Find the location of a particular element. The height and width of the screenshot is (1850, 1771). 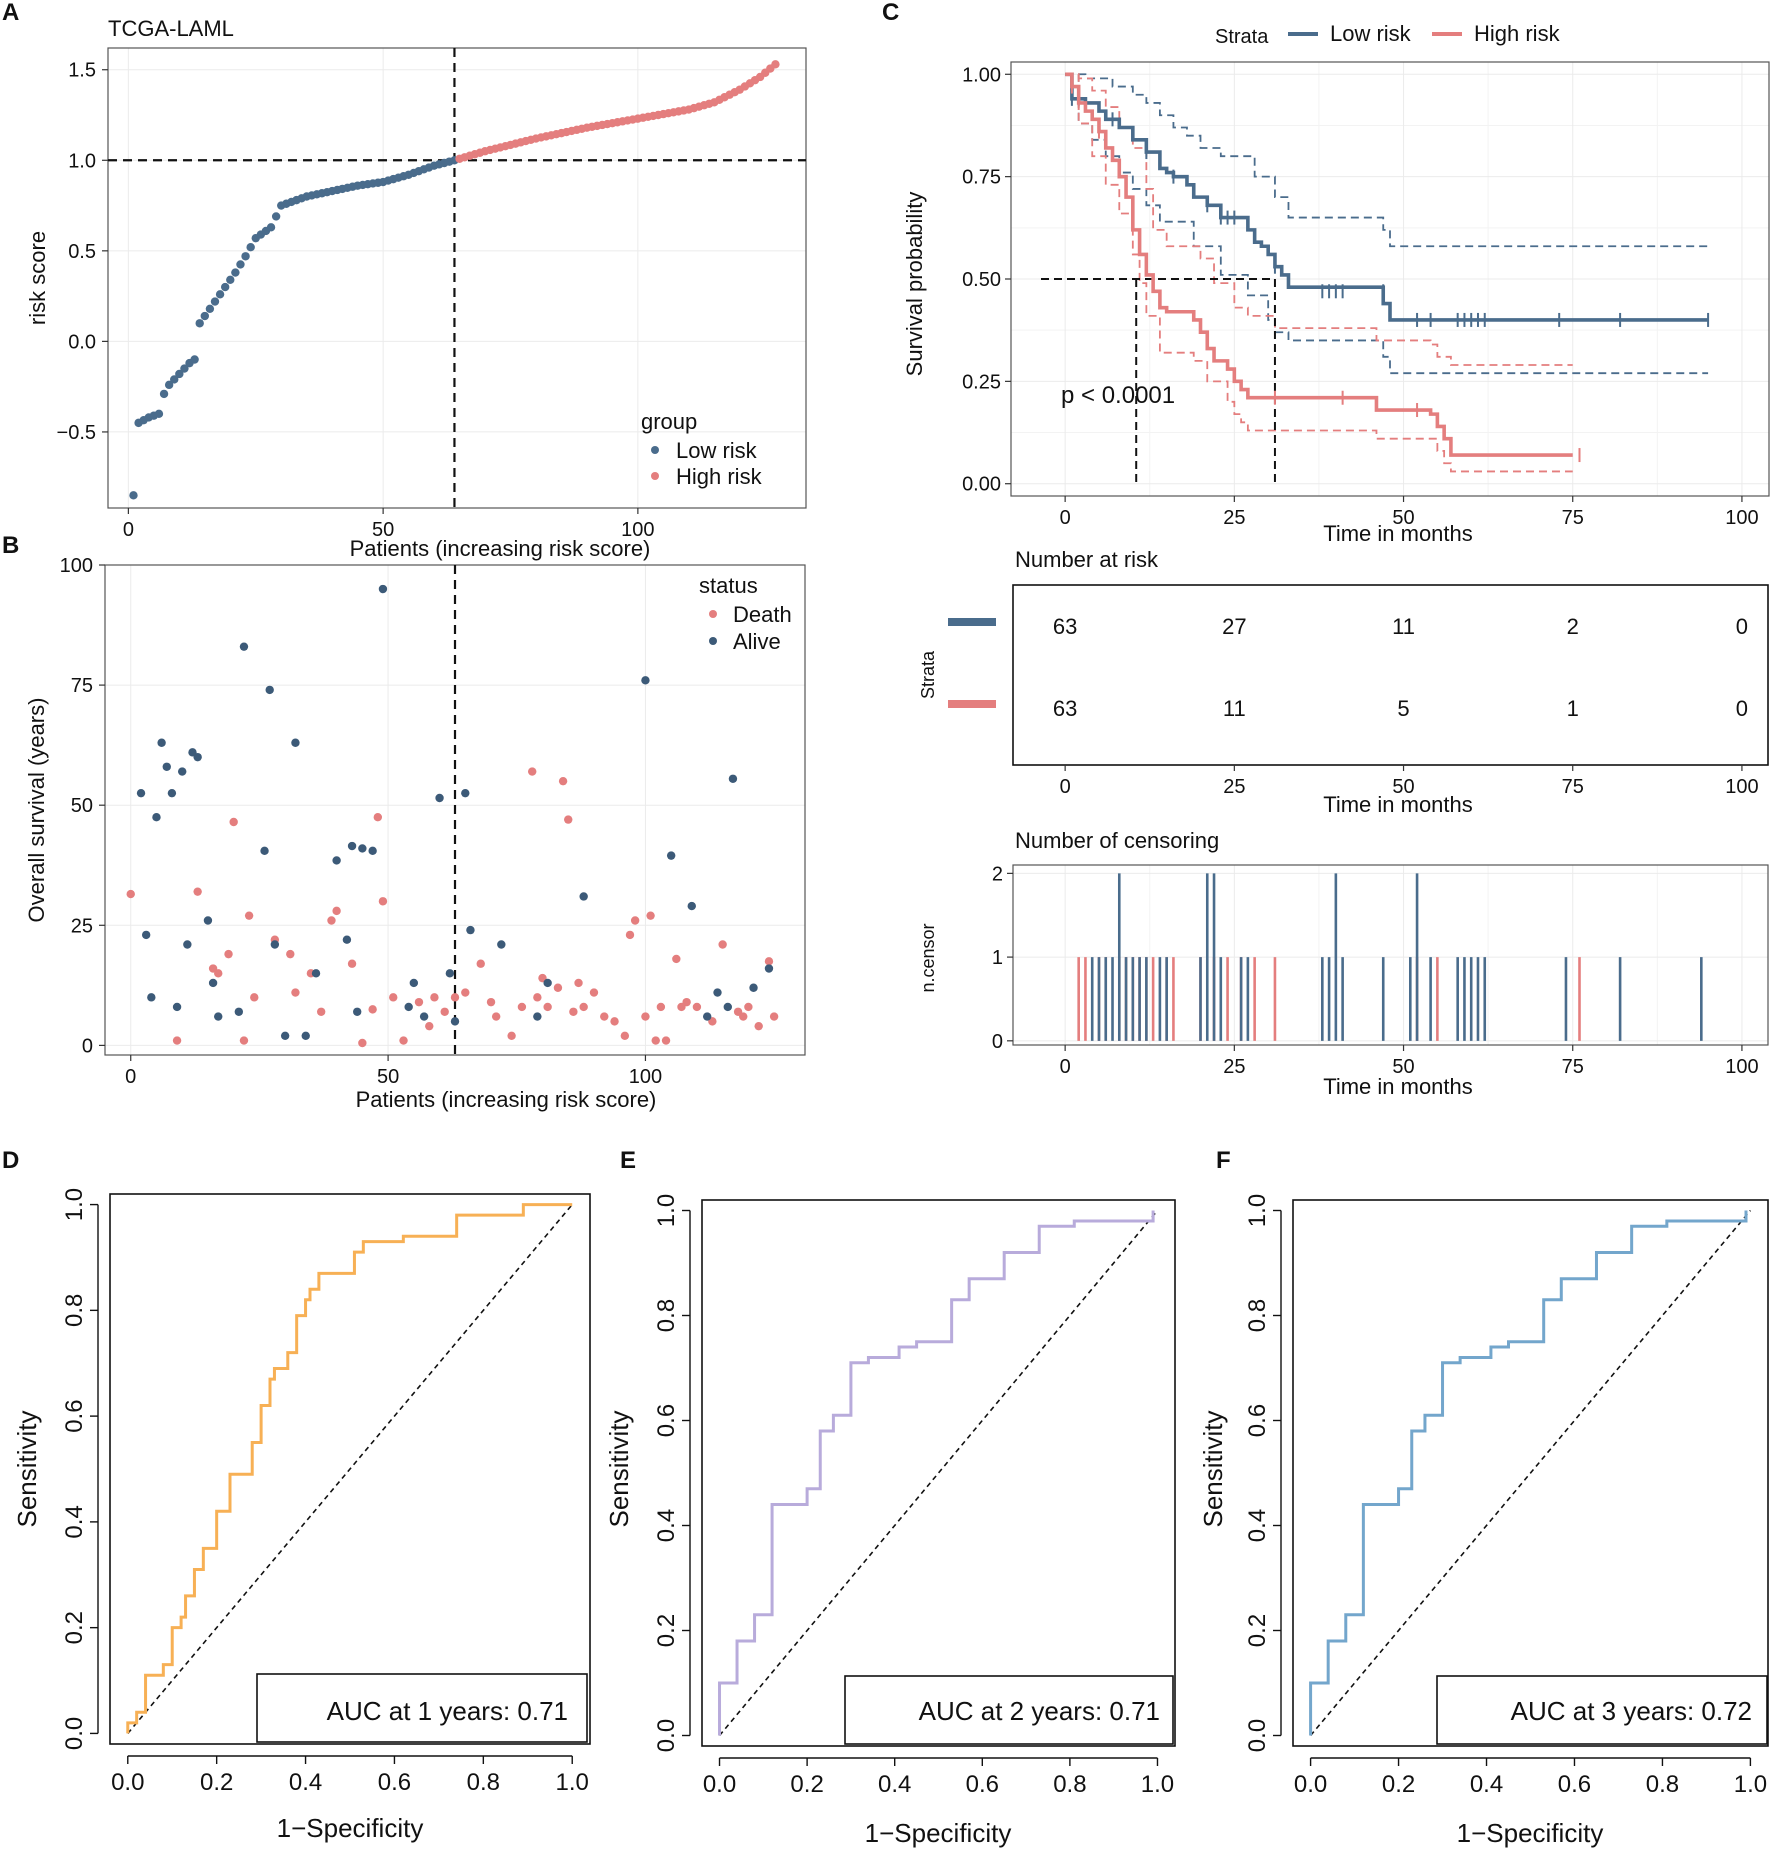

panel-e-xtick-label: 0.4 is located at coordinates (894, 1784).